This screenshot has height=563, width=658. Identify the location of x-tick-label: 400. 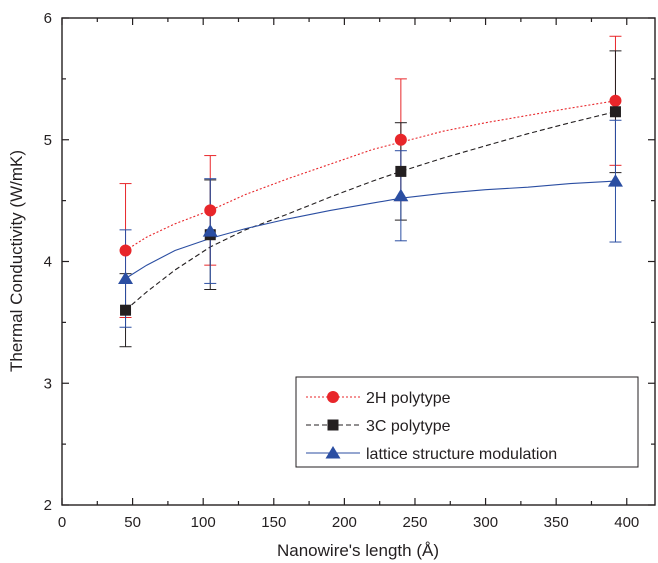
(626, 522).